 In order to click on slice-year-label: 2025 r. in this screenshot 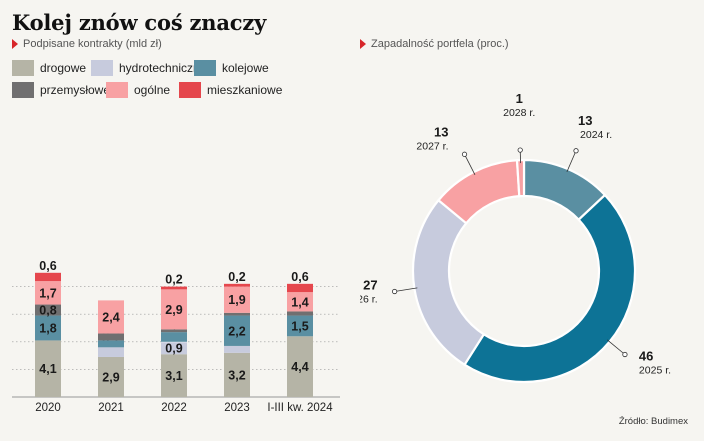, I will do `click(655, 371)`.